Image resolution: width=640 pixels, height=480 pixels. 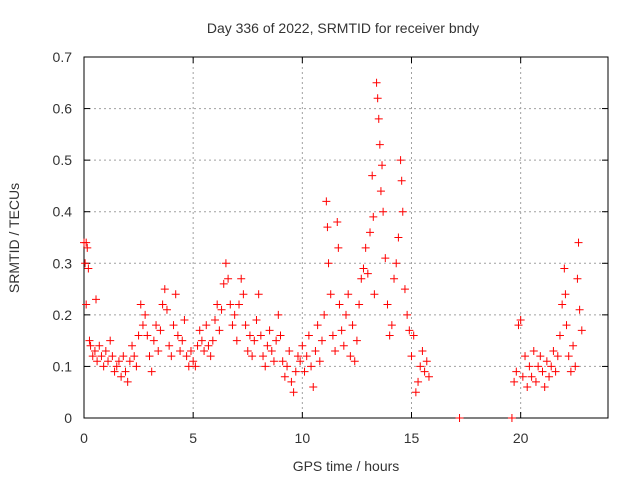 I want to click on y-tick-label: 0.6, so click(x=63, y=109).